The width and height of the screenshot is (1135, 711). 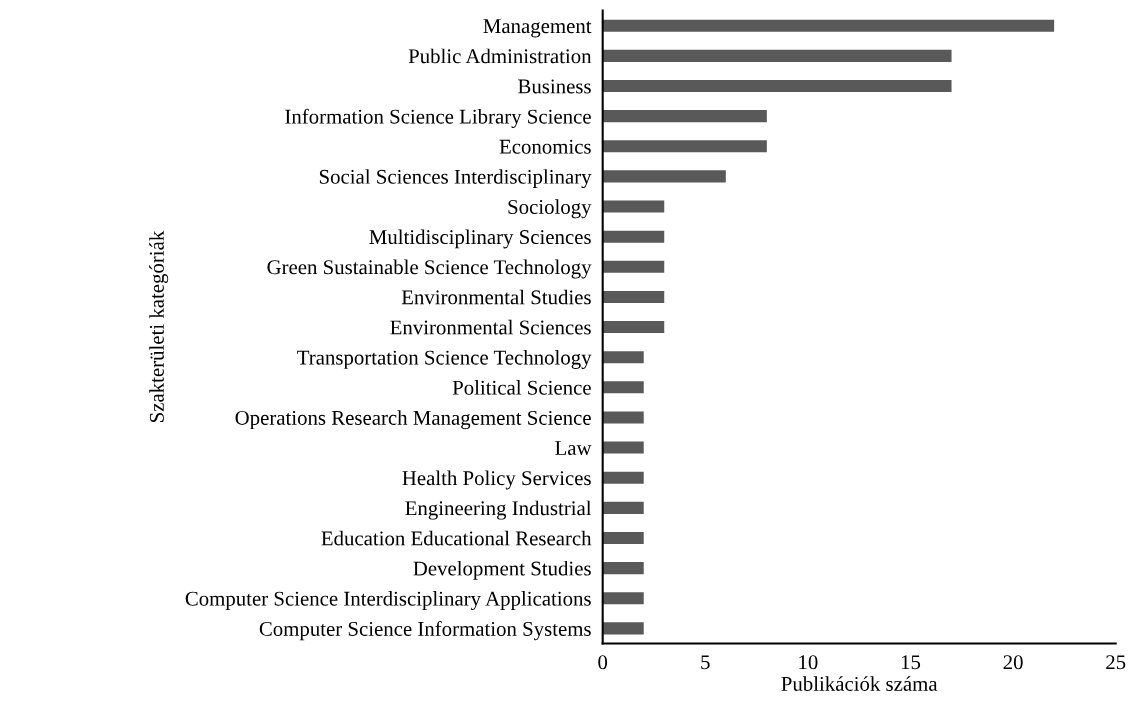 I want to click on y-tick-label: Education Educational Research, so click(x=456, y=538).